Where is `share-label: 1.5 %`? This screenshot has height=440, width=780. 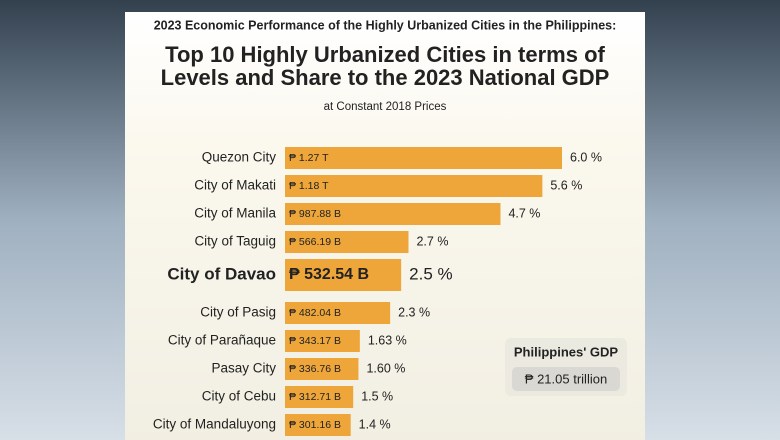
share-label: 1.5 % is located at coordinates (377, 396).